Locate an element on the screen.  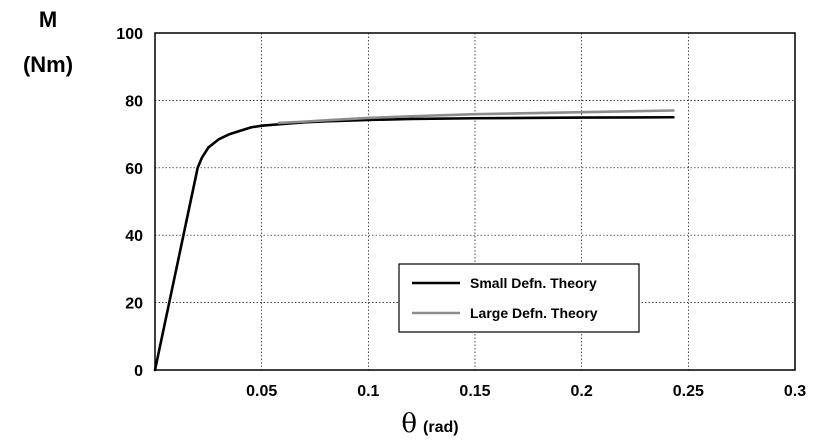
y-axis-title-line2: (Nm) is located at coordinates (48, 64).